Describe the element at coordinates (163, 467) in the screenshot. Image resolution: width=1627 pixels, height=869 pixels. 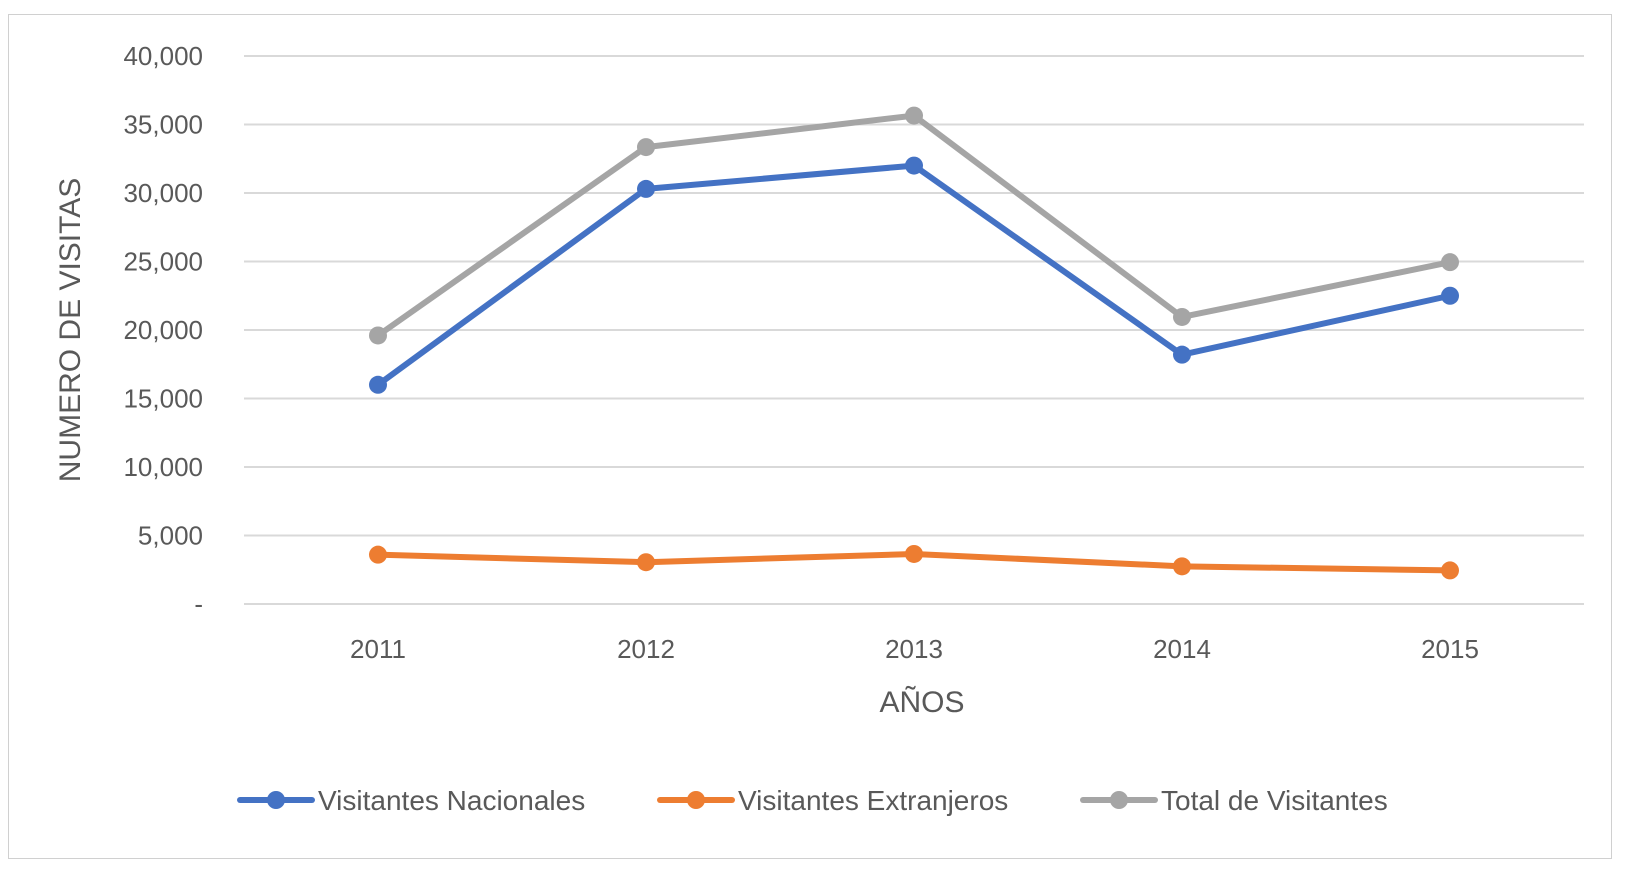
I see `y-tick-label: 10,000` at that location.